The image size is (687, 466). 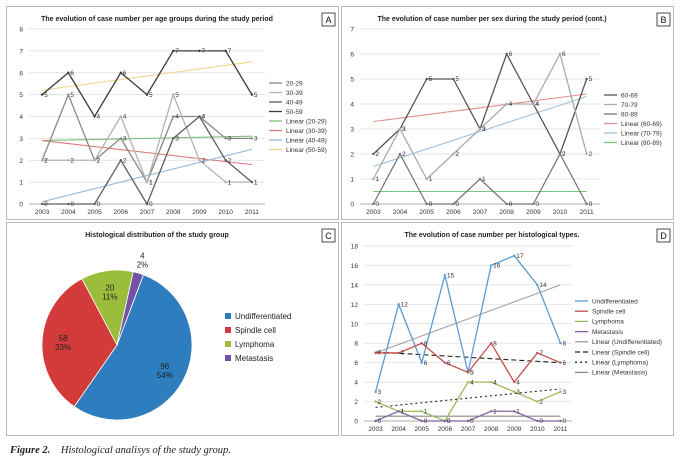 I want to click on legend-label: 80-89, so click(x=629, y=114).